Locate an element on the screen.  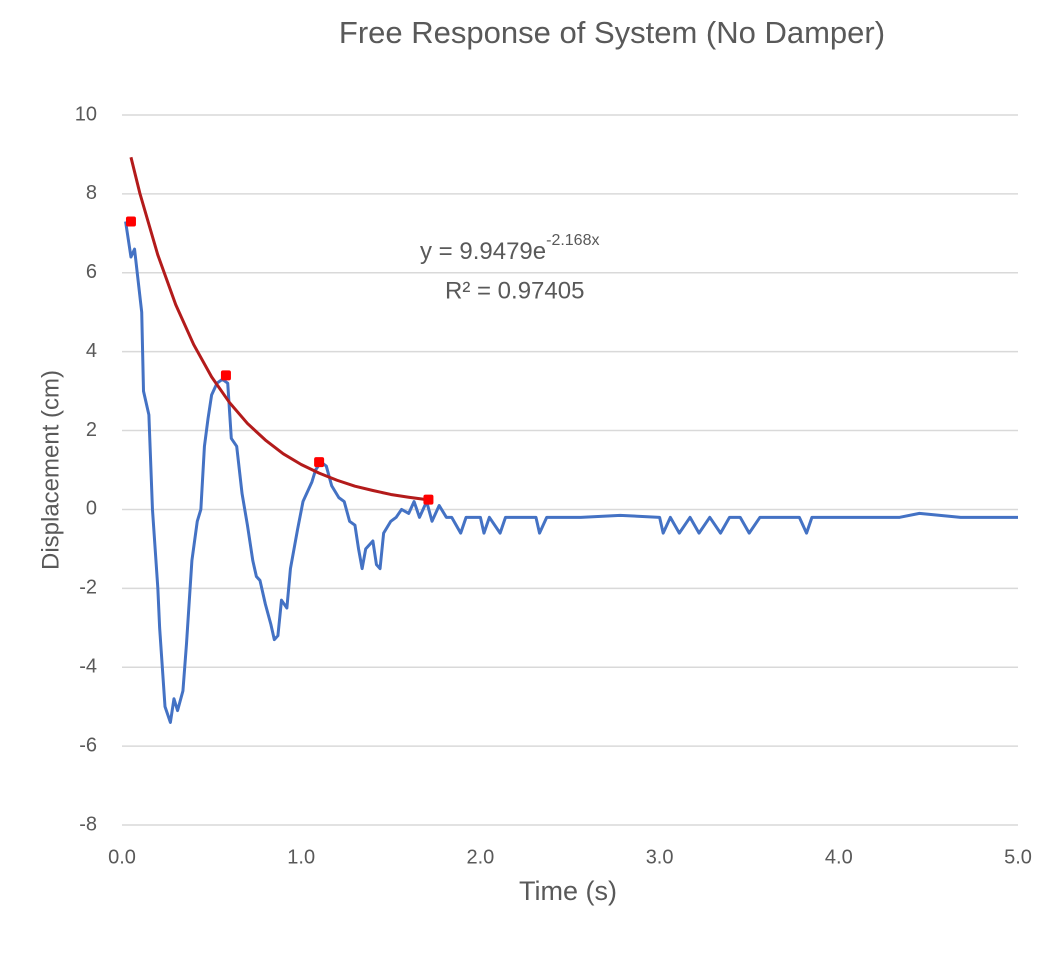
x-axis-label: Time (s) is located at coordinates (568, 891).